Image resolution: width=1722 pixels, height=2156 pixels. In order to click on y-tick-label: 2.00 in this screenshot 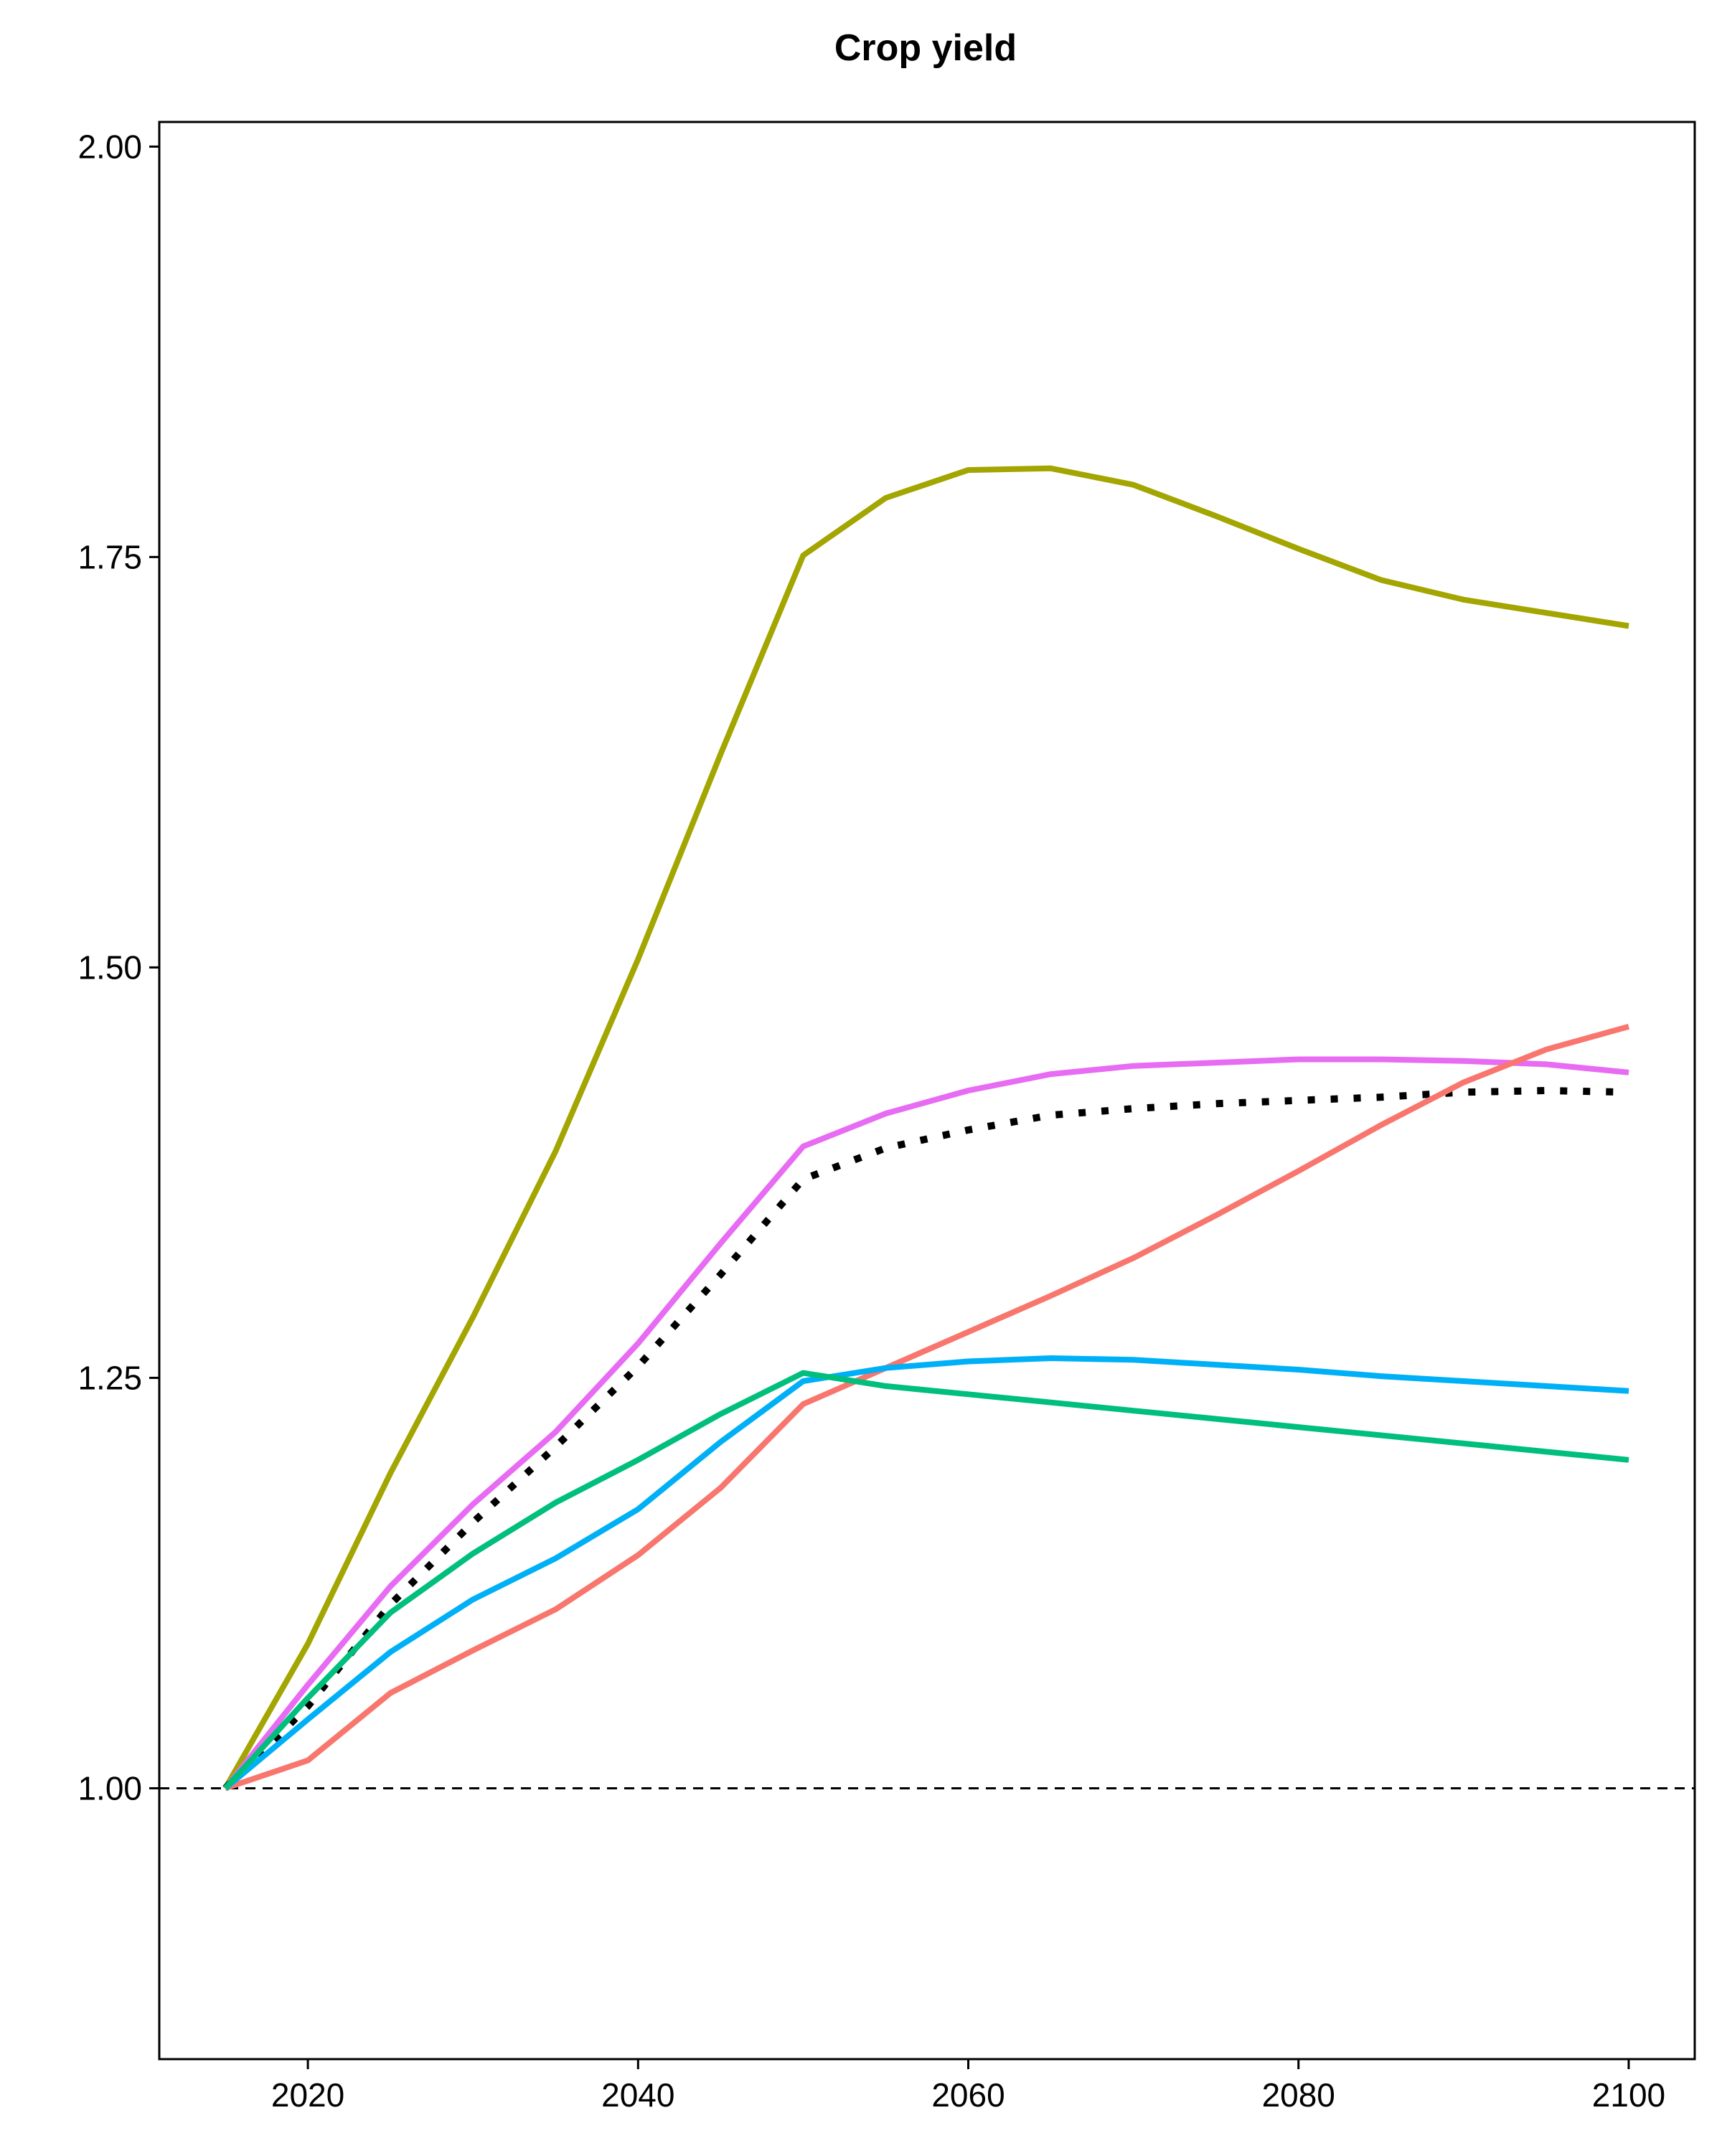, I will do `click(109, 146)`.